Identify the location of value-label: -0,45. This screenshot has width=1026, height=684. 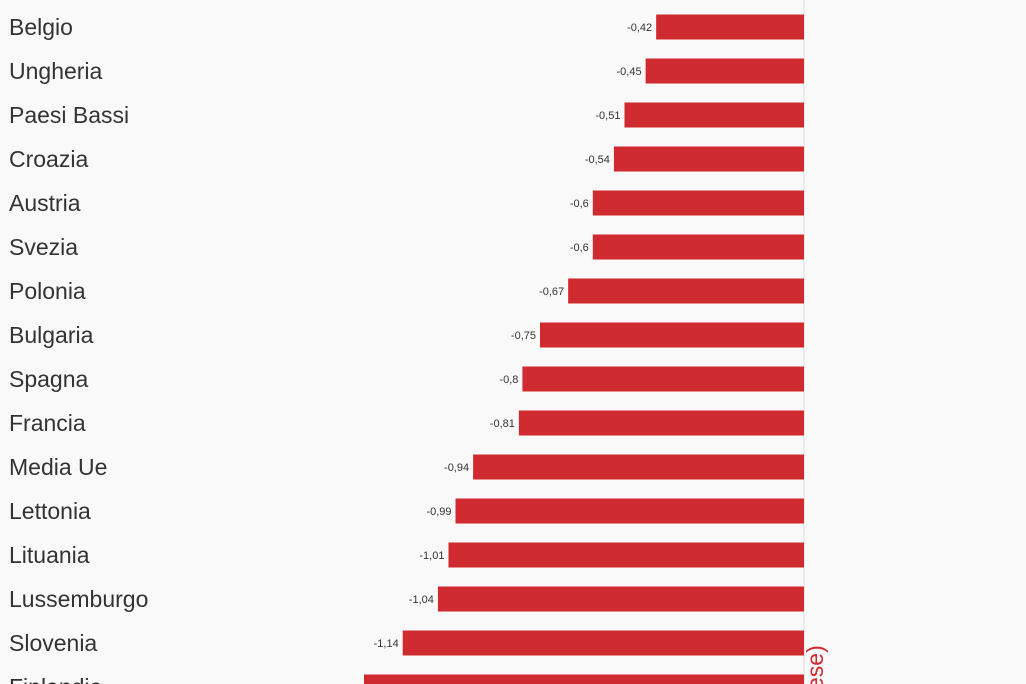
(629, 72).